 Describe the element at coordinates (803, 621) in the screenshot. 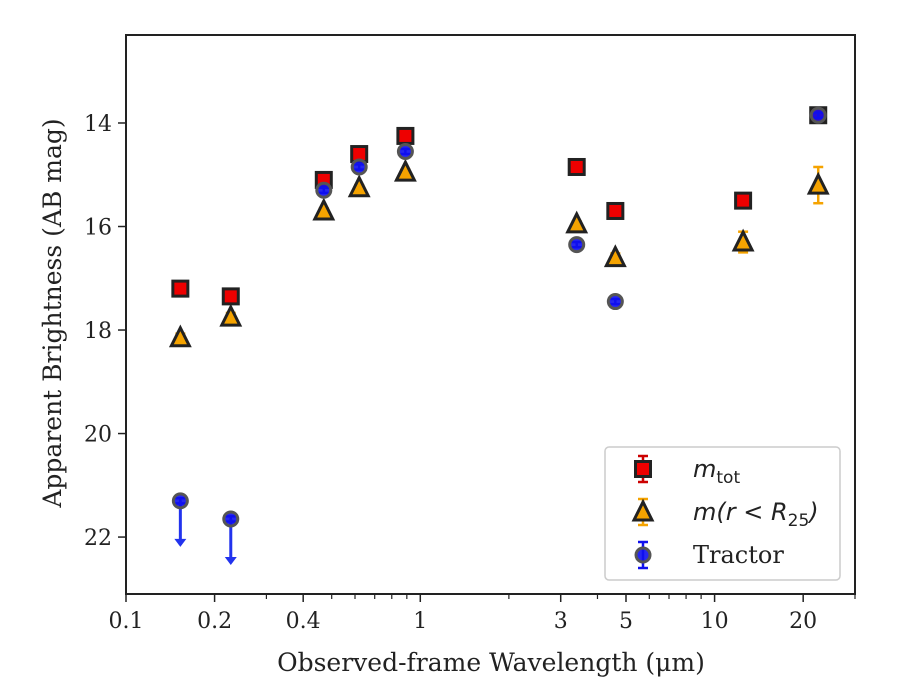

I see `x-tick-label: 20` at that location.